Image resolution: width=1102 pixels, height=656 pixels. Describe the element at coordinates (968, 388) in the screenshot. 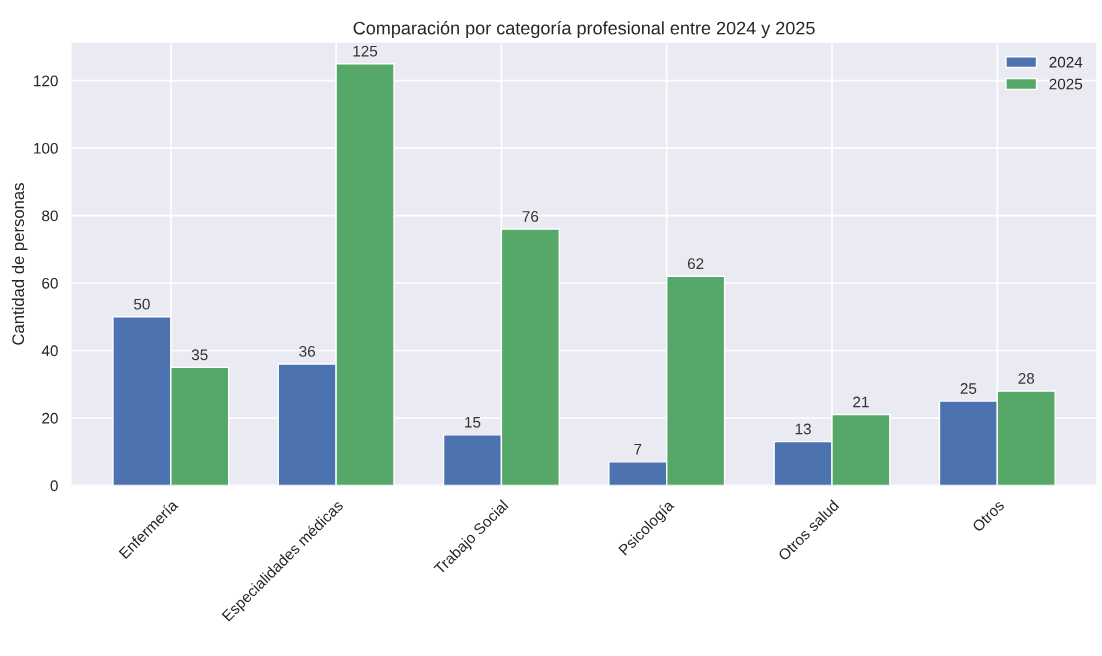

I see `data-label: 25` at that location.